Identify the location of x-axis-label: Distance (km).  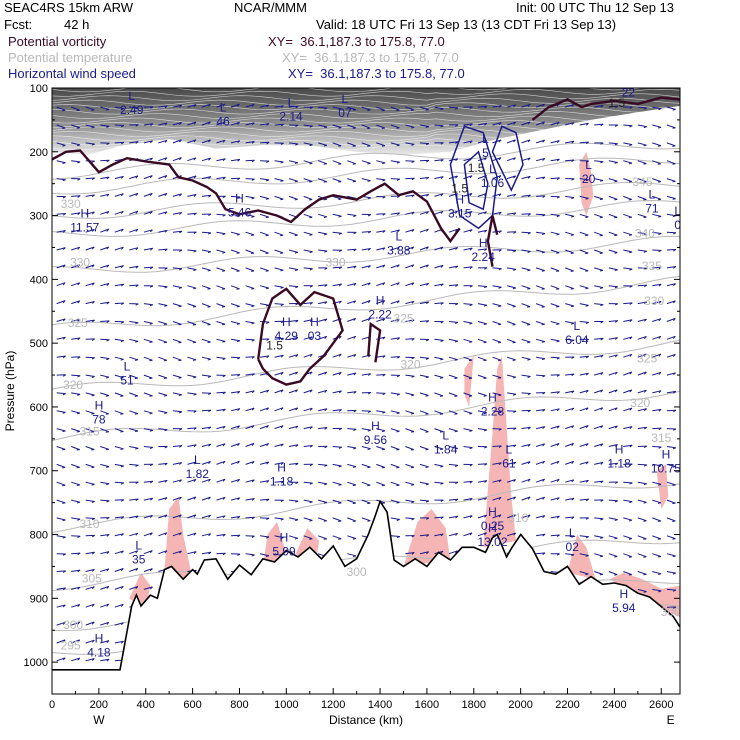
(366, 720).